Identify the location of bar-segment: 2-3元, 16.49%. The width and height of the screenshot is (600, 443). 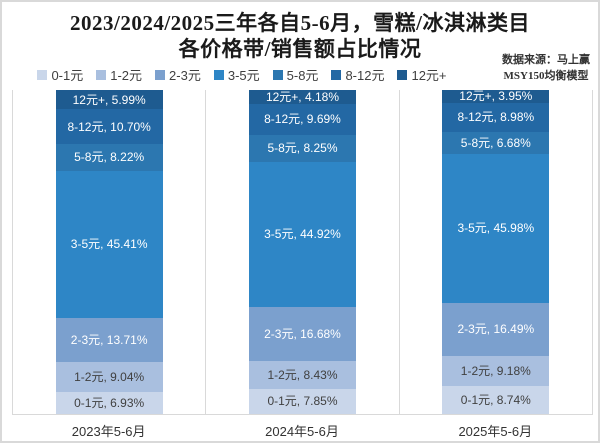
(496, 329).